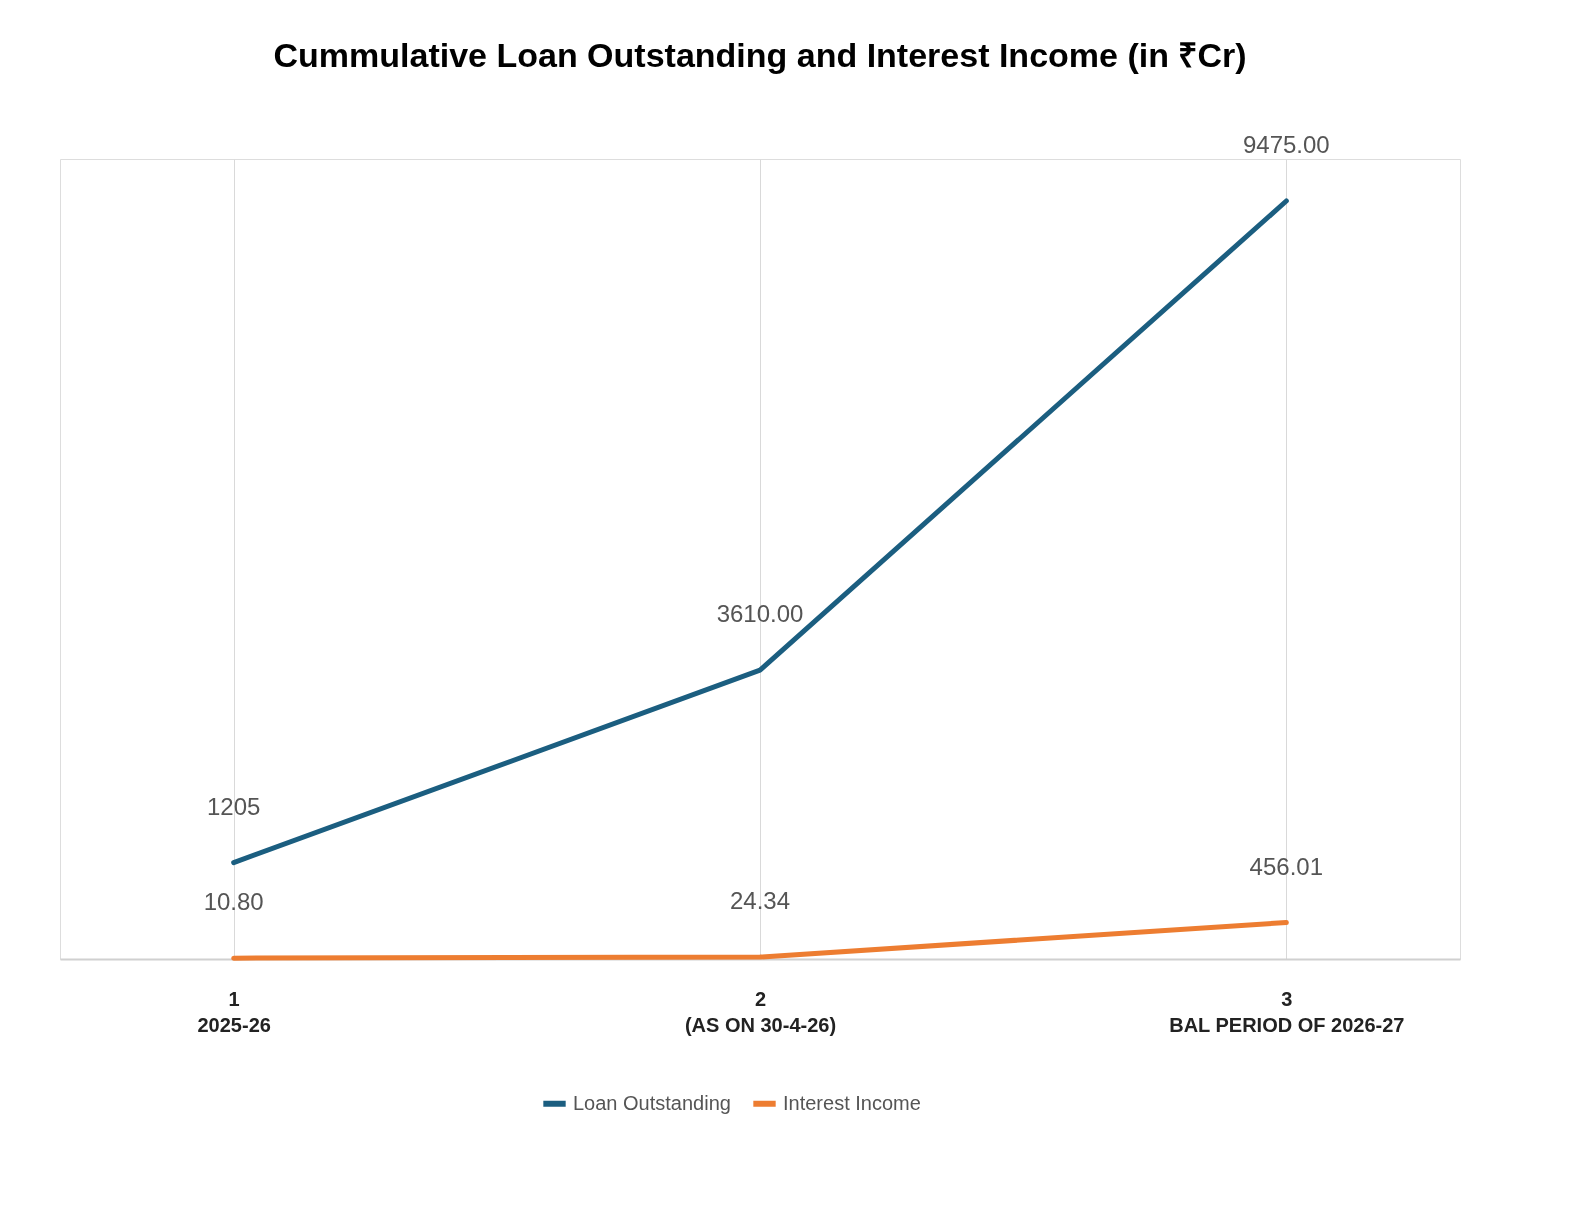  Describe the element at coordinates (760, 1011) in the screenshot. I see `x-tick-label: 2 (AS ON 30-4-26)` at that location.